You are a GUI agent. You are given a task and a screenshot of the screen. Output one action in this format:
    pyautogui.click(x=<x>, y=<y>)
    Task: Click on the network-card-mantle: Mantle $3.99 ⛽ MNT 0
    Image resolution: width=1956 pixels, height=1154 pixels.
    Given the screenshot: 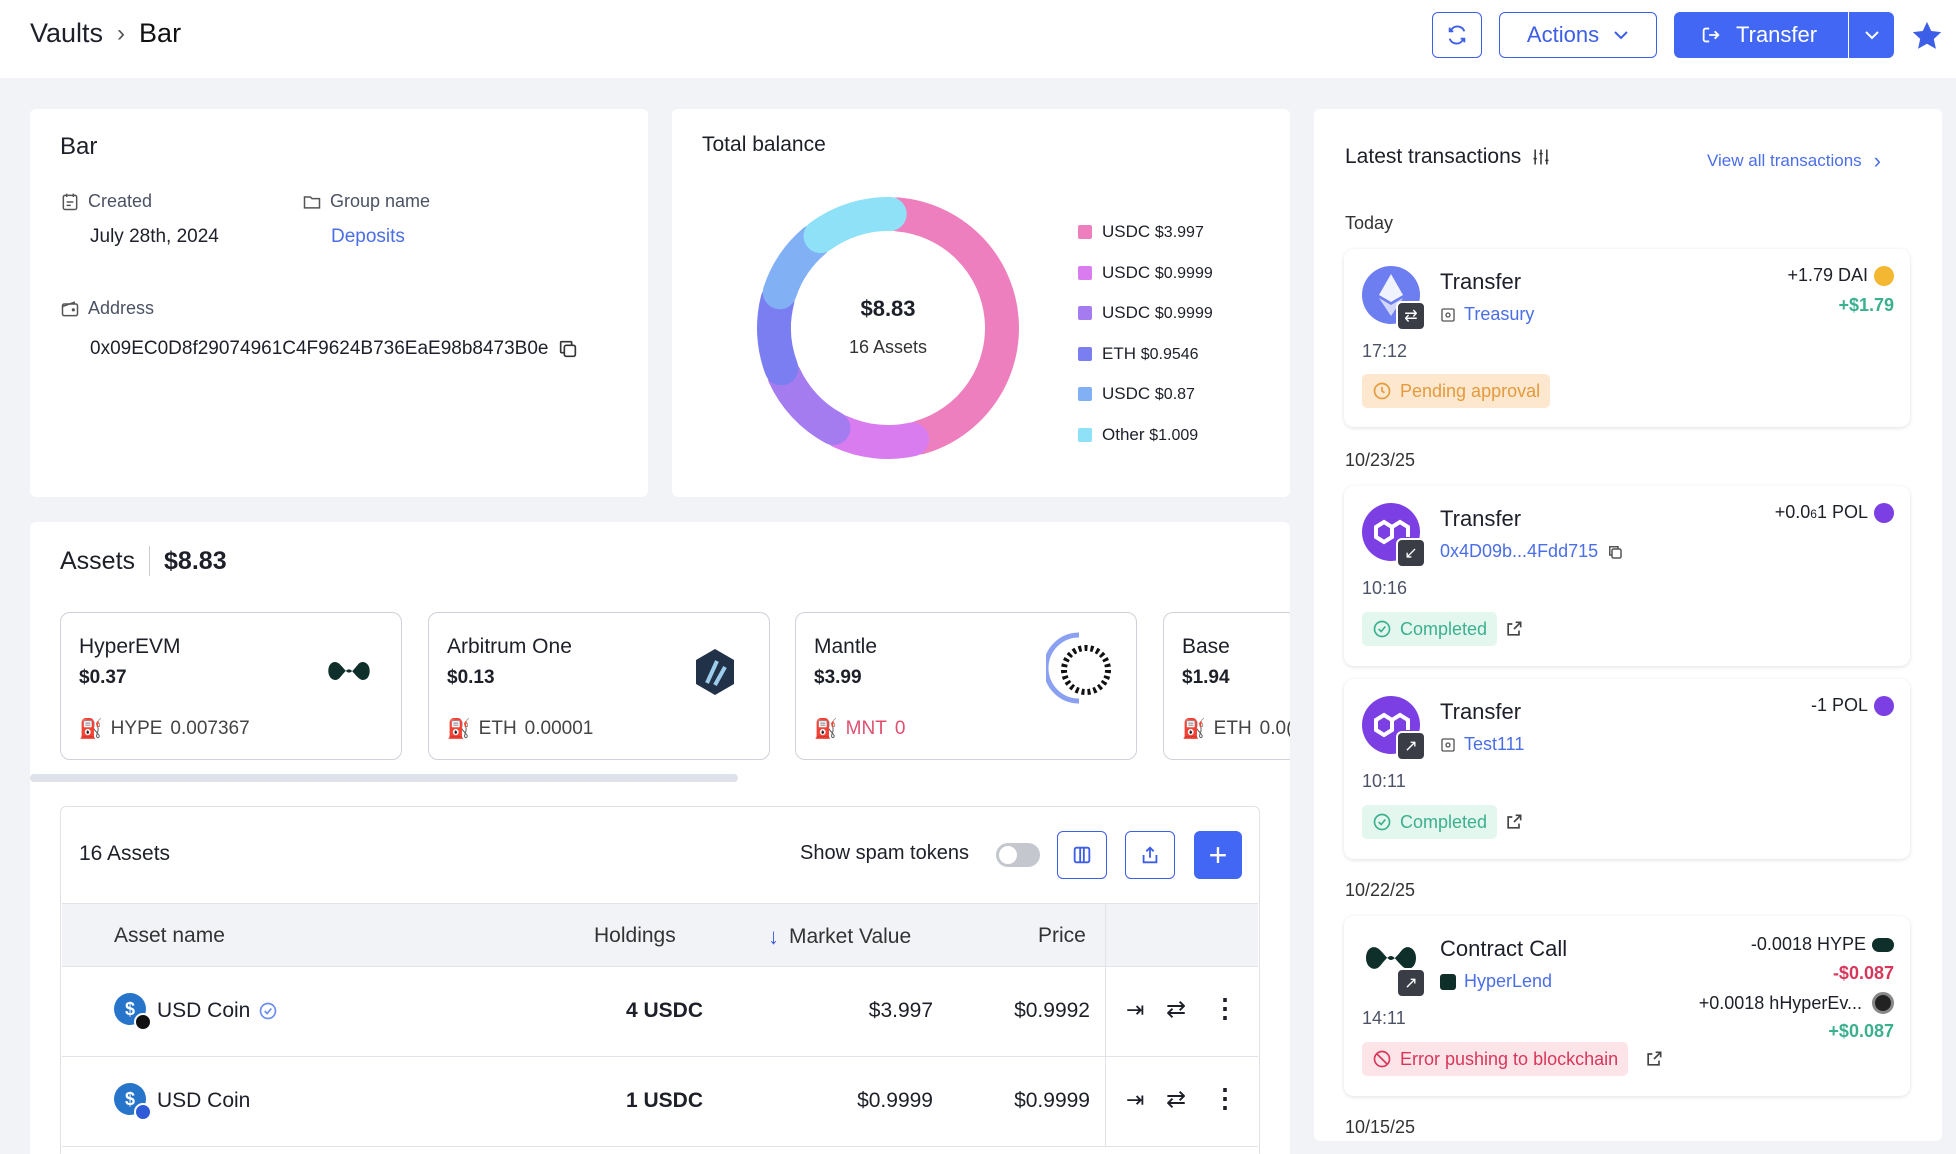 What is the action you would take?
    pyautogui.click(x=966, y=686)
    